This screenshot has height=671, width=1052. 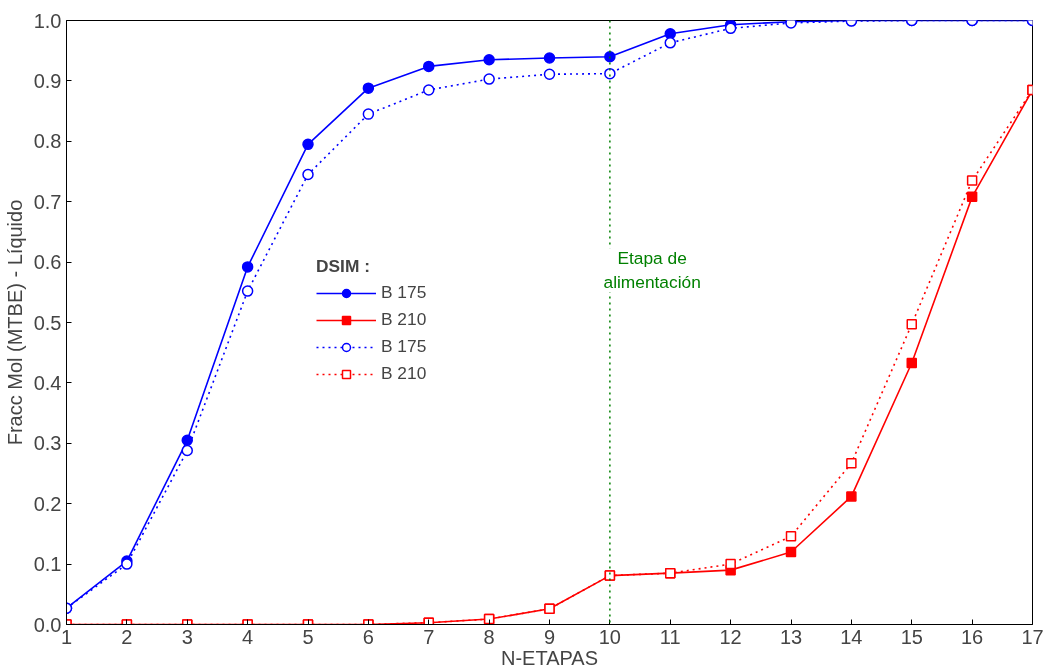 I want to click on x-tick-label: 8, so click(x=489, y=636).